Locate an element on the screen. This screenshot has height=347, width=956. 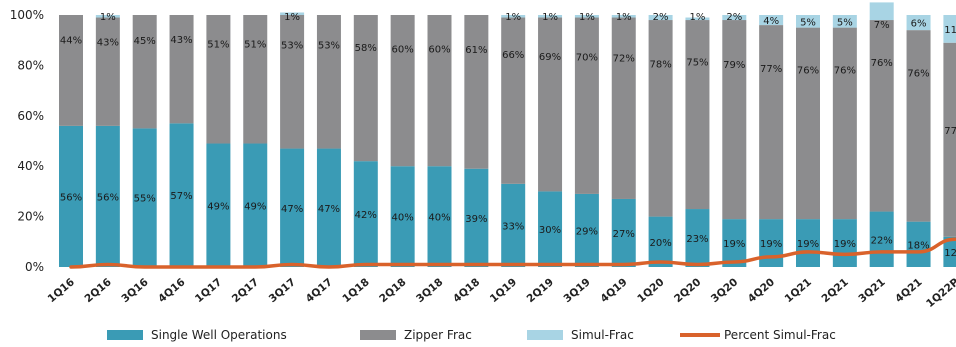
x-tick-label: 3Q17 is located at coordinates (282, 290).